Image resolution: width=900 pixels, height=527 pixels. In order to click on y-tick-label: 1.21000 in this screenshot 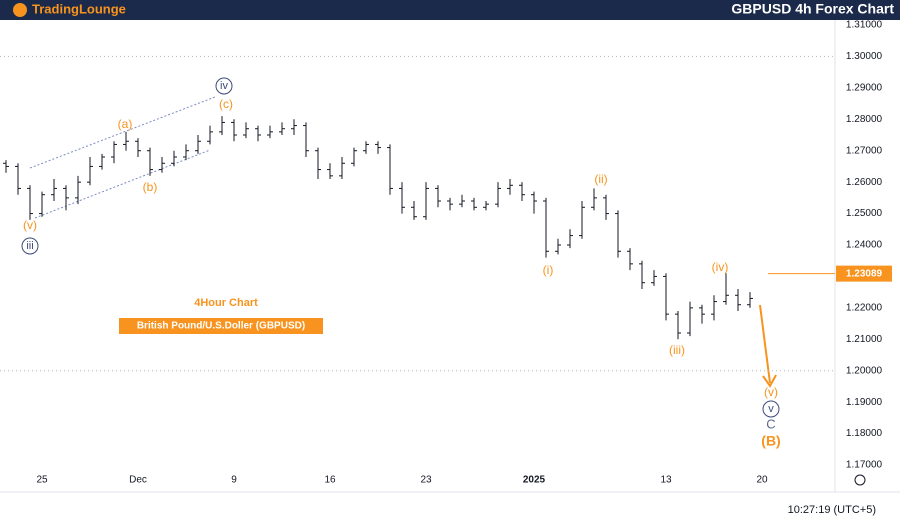, I will do `click(864, 339)`.